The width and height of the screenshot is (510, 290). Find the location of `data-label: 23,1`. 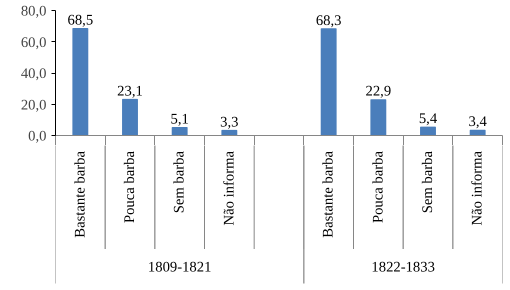

data-label: 23,1 is located at coordinates (130, 91).